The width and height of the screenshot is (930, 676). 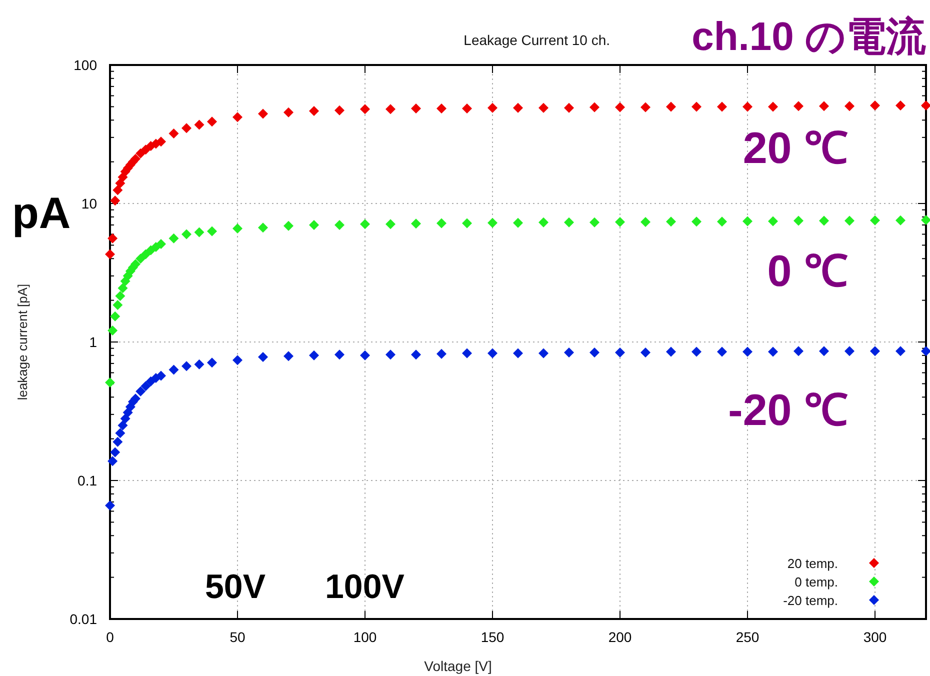 I want to click on annotation: -20 ℃, so click(x=788, y=410).